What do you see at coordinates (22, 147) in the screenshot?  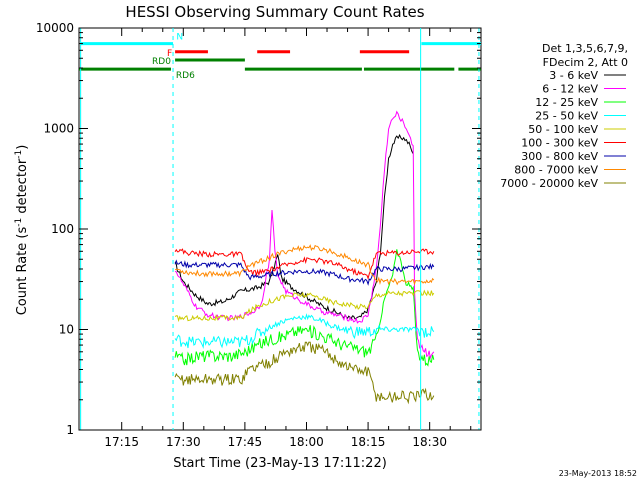 I see `y-axis-title-end: )` at bounding box center [22, 147].